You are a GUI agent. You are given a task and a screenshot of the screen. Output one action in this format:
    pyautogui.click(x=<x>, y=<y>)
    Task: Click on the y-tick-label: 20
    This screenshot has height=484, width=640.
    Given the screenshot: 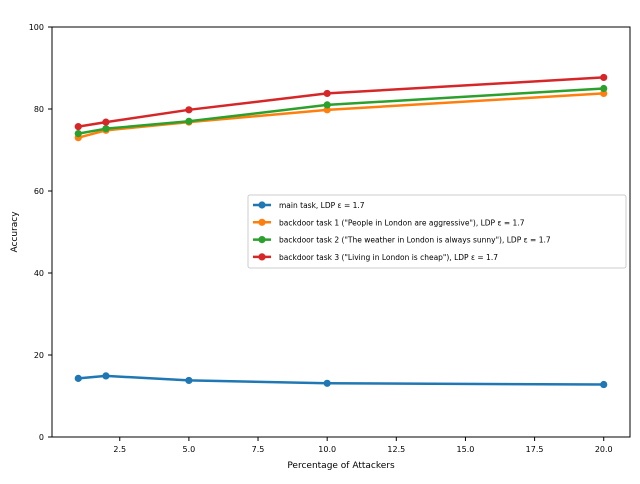 What is the action you would take?
    pyautogui.click(x=39, y=355)
    